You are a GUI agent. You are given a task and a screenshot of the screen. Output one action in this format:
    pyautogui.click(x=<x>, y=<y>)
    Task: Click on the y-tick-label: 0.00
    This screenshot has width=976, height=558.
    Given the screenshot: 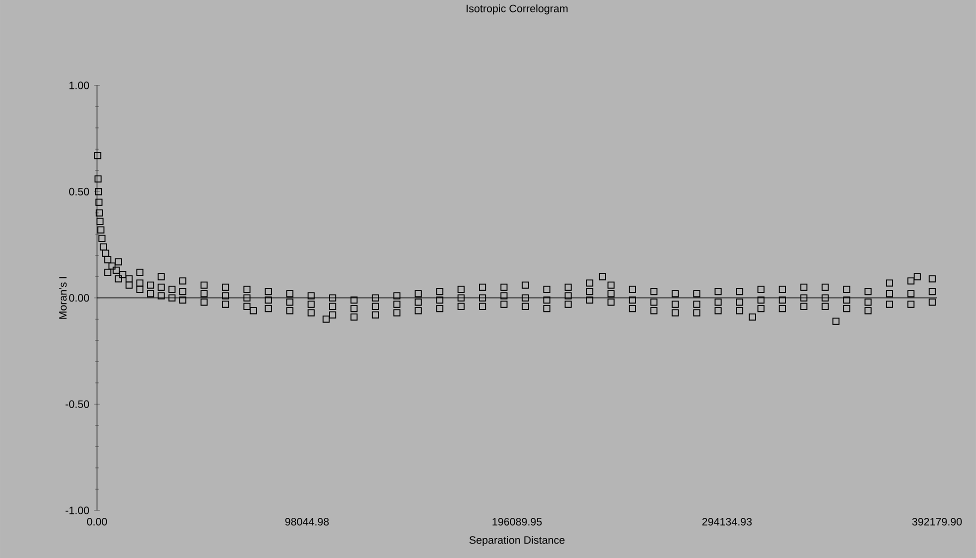 What is the action you would take?
    pyautogui.click(x=79, y=298)
    